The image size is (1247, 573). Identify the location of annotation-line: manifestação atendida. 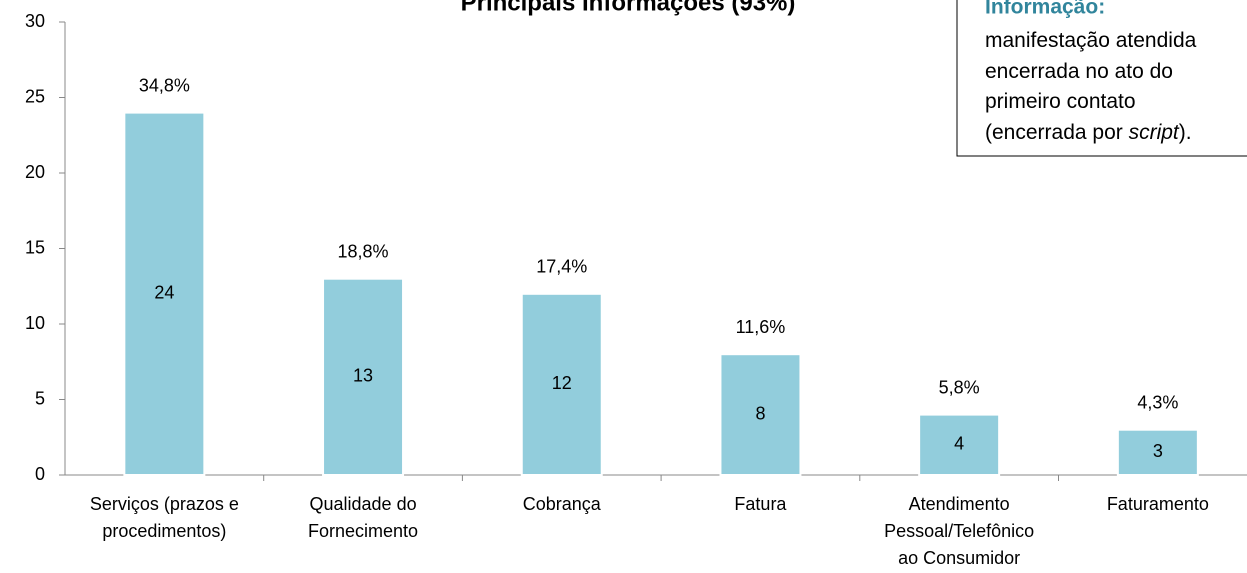
(1091, 40).